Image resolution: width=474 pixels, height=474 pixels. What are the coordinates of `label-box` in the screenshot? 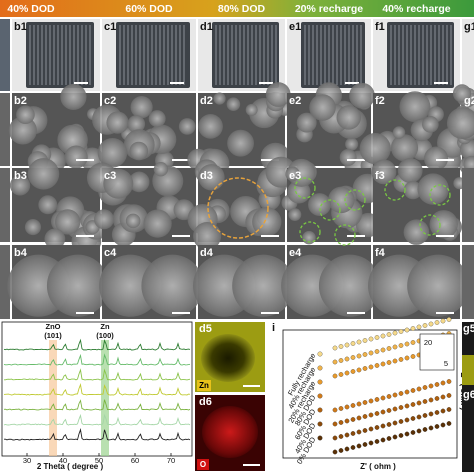 It's located at (204, 385).